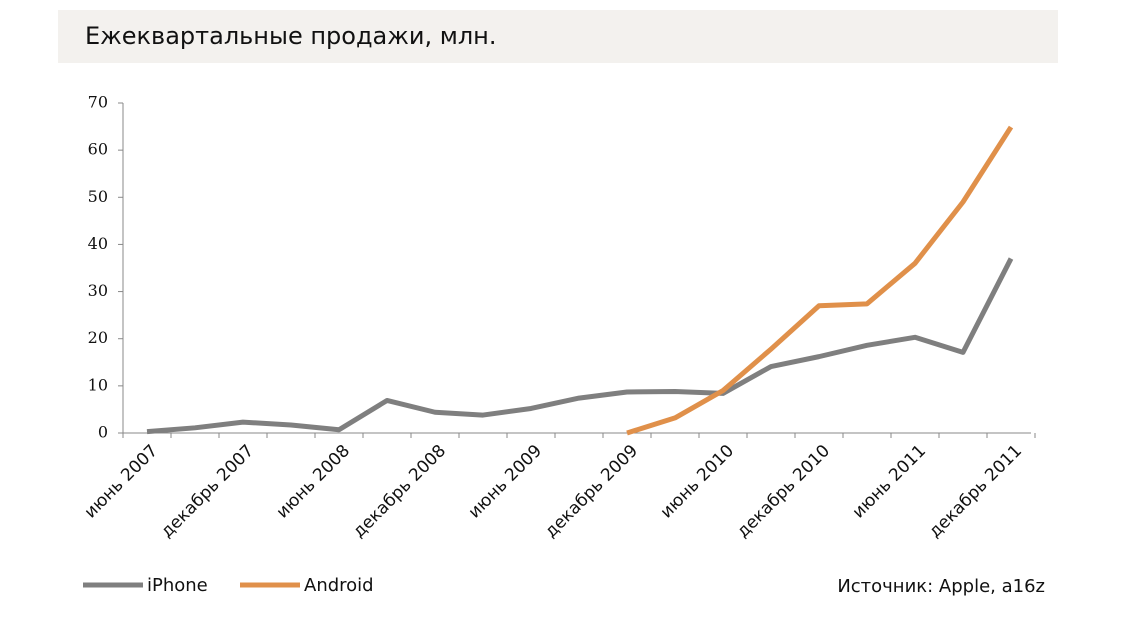 This screenshot has width=1122, height=638. Describe the element at coordinates (98, 290) in the screenshot. I see `y-tick-label: 30` at that location.